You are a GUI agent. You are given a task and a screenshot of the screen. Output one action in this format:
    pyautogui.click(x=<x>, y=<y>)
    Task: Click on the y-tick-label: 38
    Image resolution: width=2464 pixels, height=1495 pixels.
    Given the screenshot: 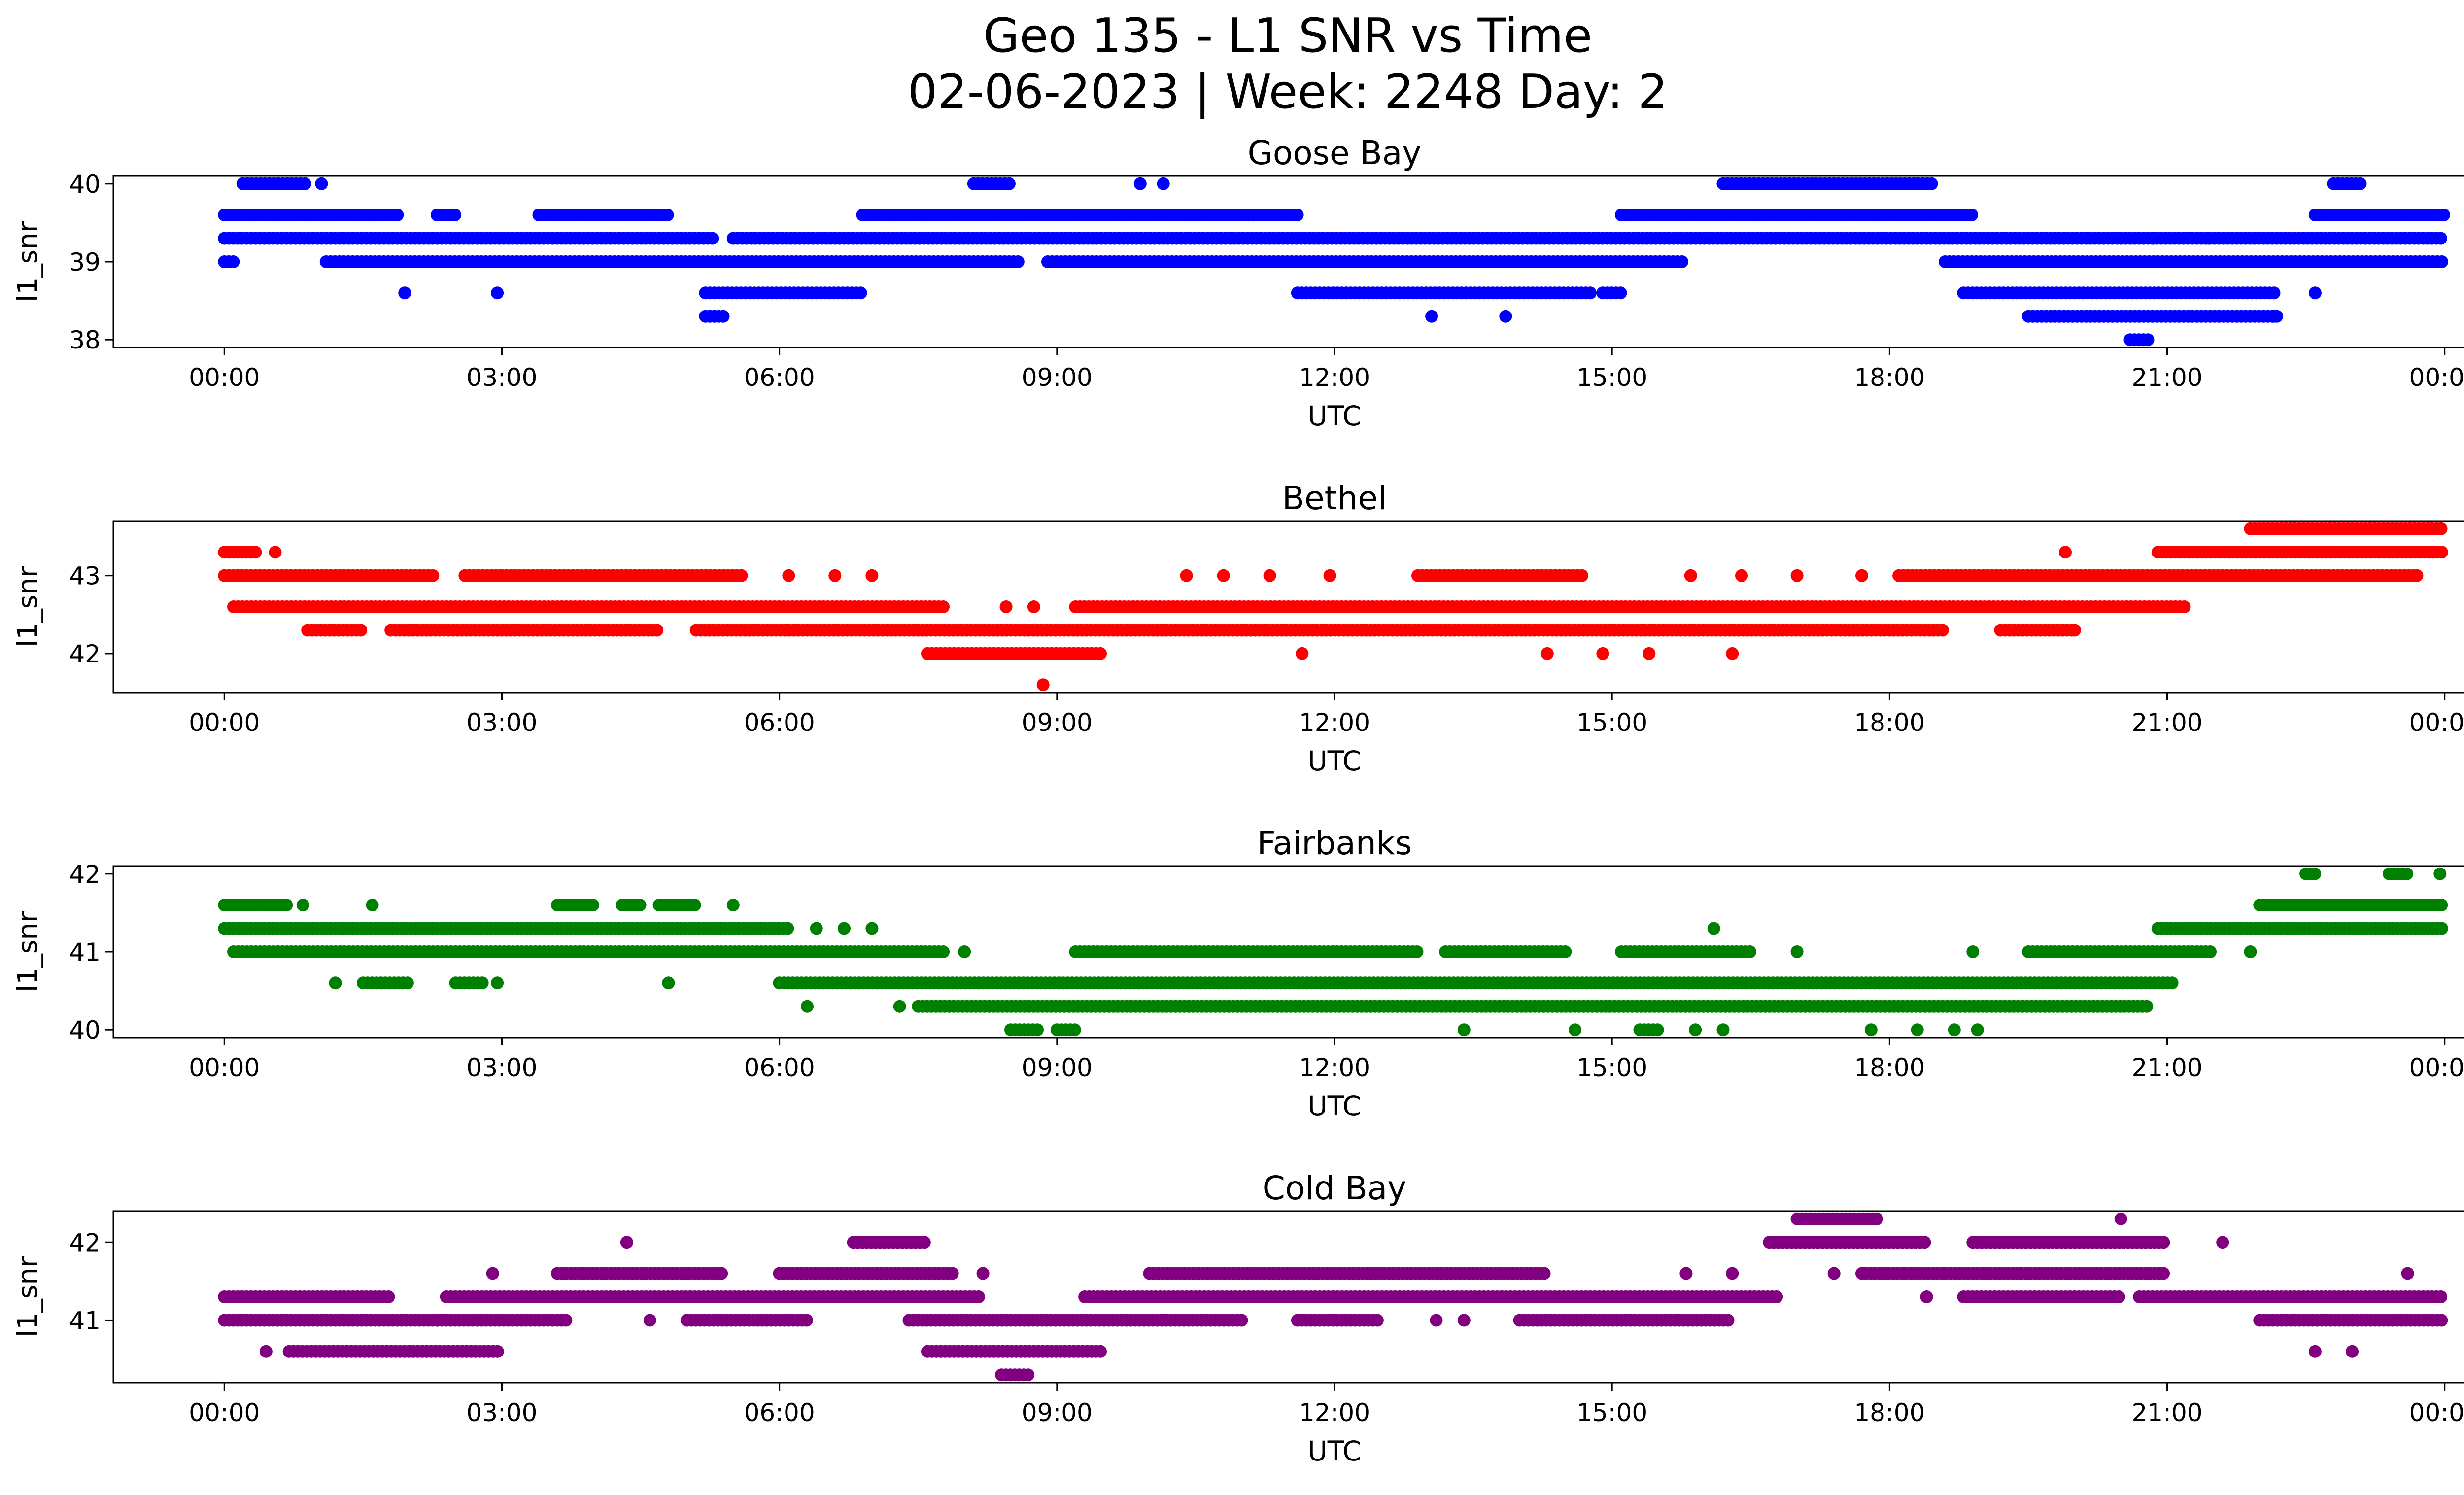 What is the action you would take?
    pyautogui.click(x=85, y=340)
    